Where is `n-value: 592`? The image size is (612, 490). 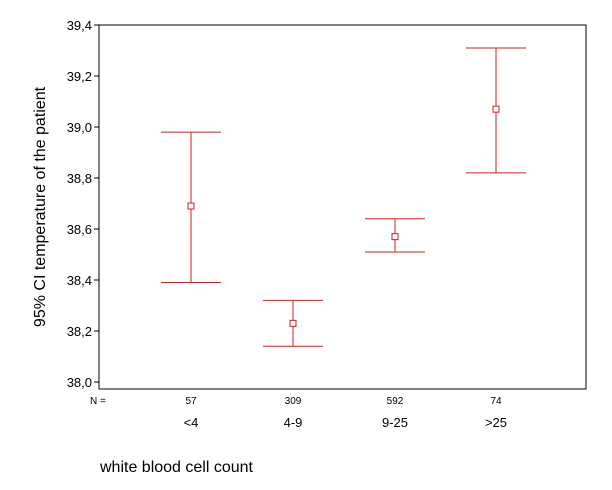
n-value: 592 is located at coordinates (395, 401).